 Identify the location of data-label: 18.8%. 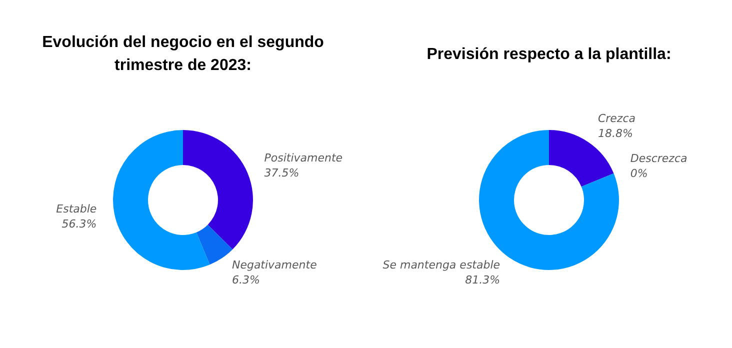
(615, 133).